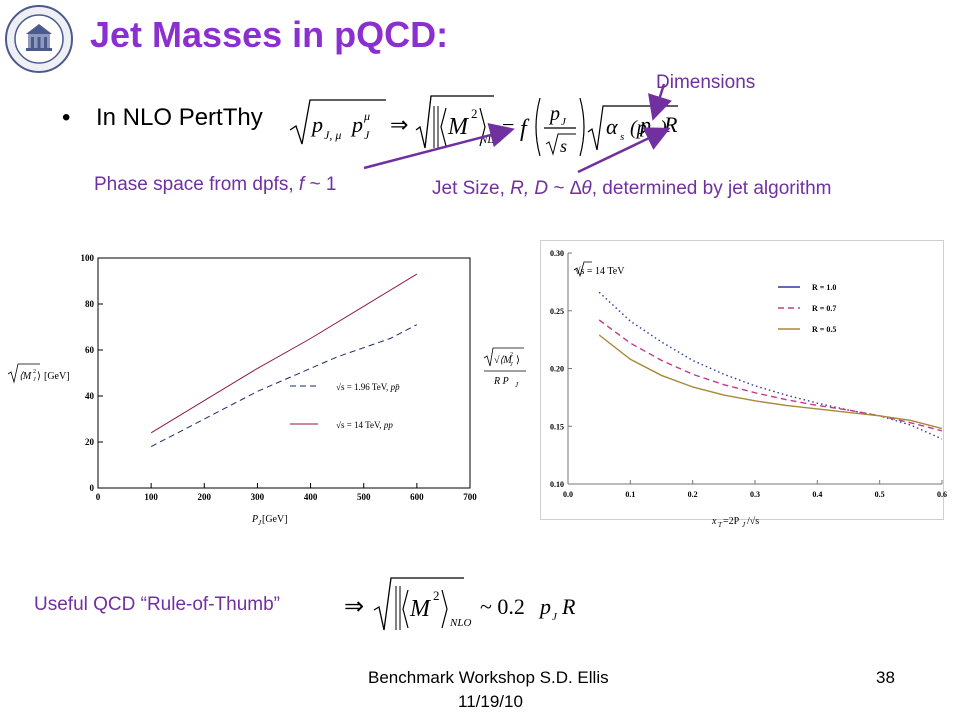  Describe the element at coordinates (470, 497) in the screenshot. I see `chart1-xtick-label: 700` at that location.